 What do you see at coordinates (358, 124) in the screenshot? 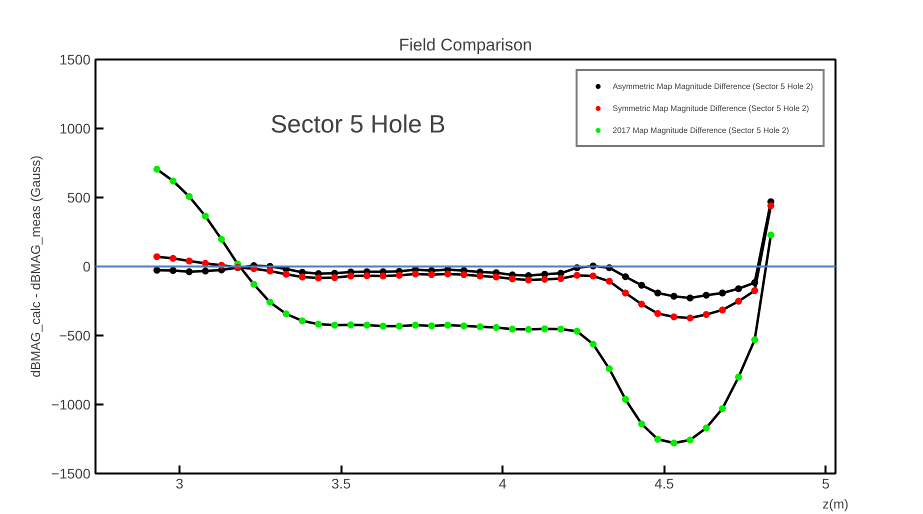
I see `annotation: Sector 5 Hole B` at bounding box center [358, 124].